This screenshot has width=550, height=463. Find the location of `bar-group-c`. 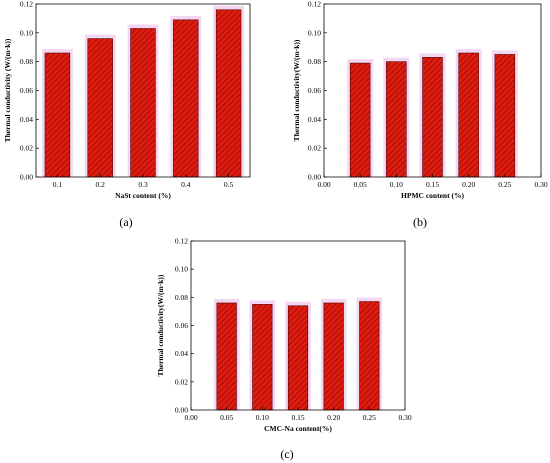

bar-group-c is located at coordinates (298, 354).